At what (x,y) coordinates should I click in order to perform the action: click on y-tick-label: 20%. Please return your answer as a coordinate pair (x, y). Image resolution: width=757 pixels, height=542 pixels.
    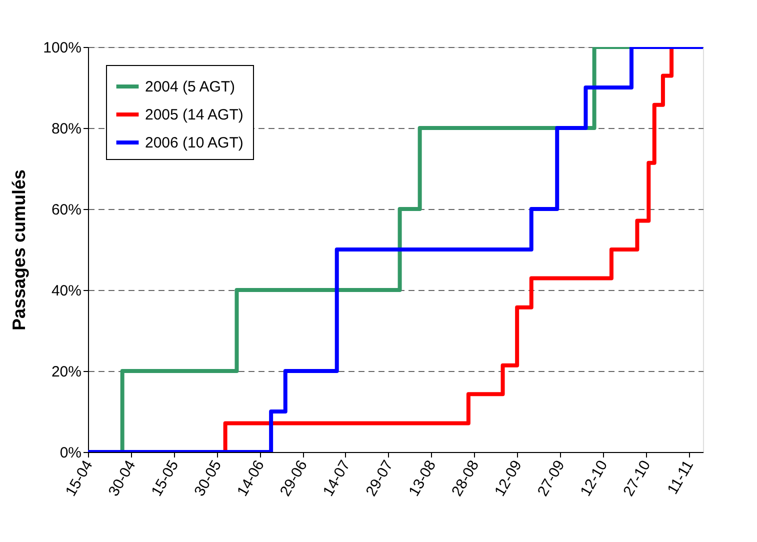
    Looking at the image, I should click on (66, 372).